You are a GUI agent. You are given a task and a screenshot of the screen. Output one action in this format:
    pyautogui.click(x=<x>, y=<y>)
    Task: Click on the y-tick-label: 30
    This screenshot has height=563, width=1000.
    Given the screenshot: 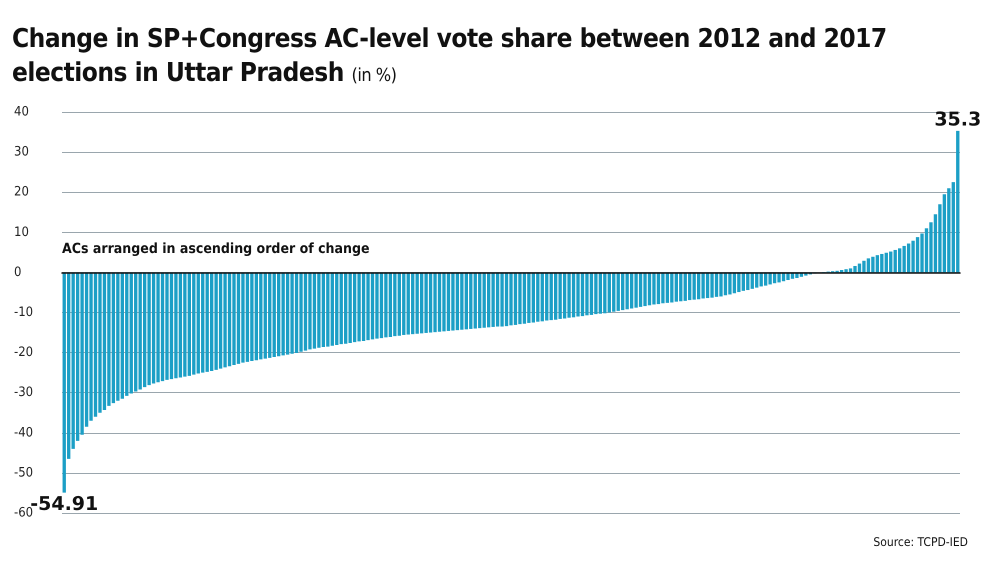 What is the action you would take?
    pyautogui.click(x=21, y=152)
    